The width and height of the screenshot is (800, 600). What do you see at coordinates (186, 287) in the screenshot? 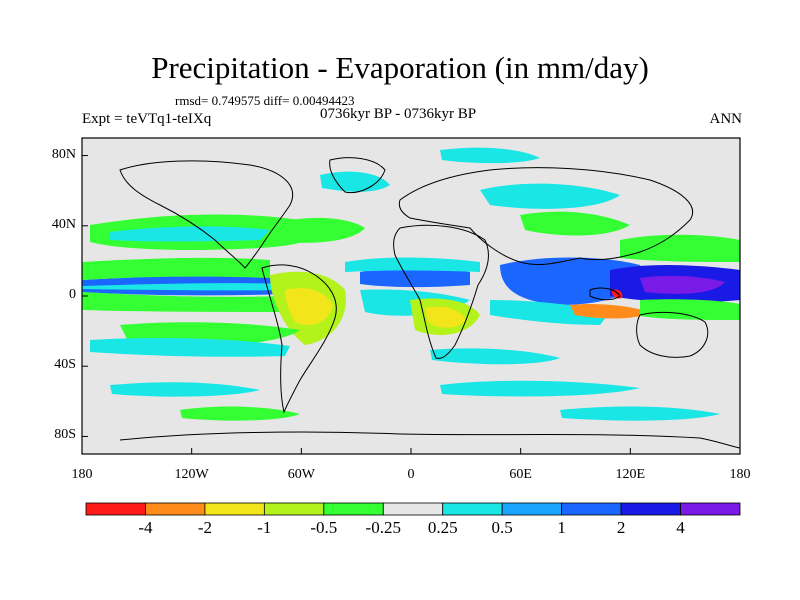
I see `field-band-eq-cyan` at bounding box center [186, 287].